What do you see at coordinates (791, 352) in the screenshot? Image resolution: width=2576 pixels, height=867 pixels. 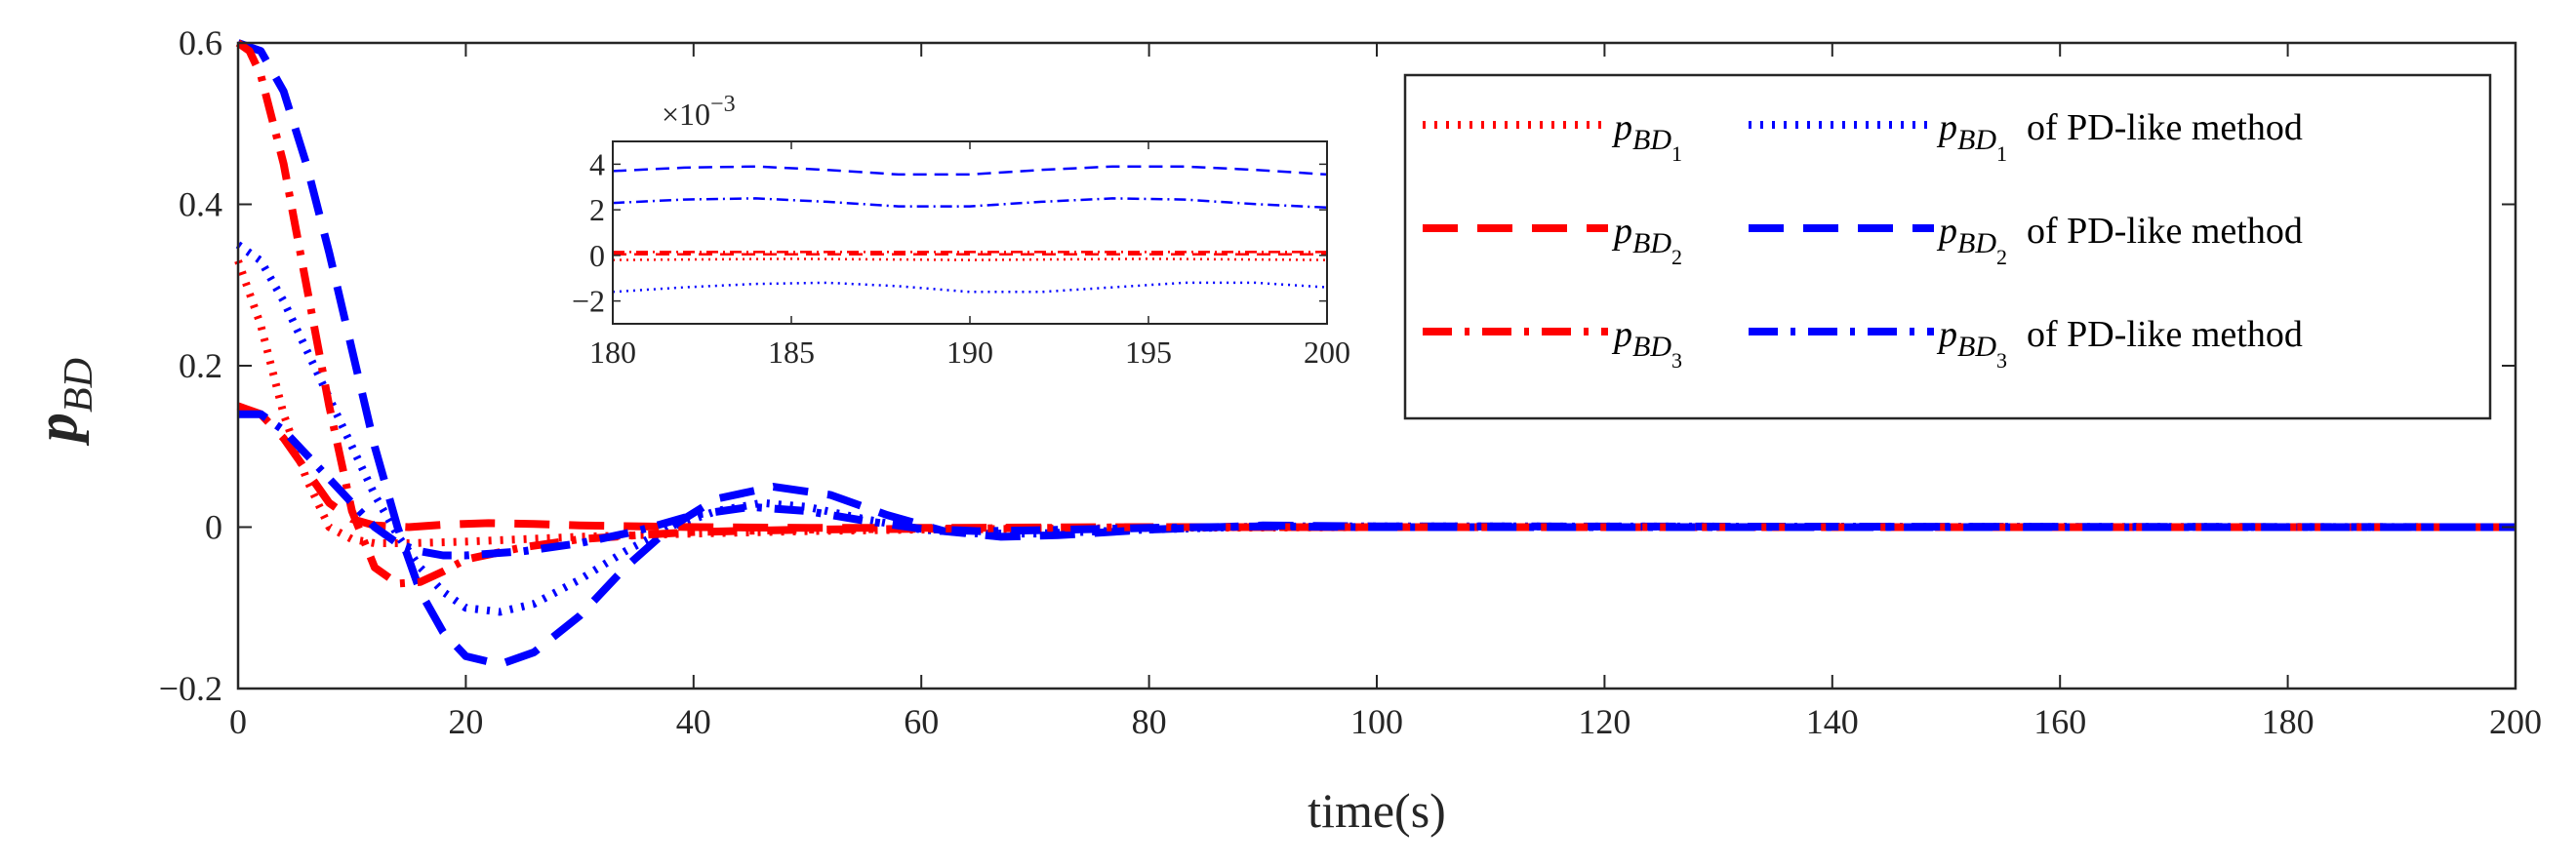 I see `inset-x-tick-label: 185` at bounding box center [791, 352].